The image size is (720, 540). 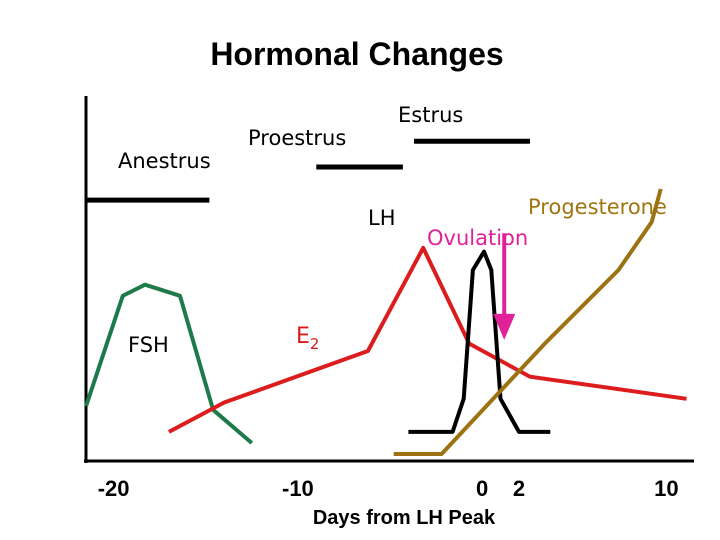 What do you see at coordinates (297, 138) in the screenshot?
I see `phase-label-proestrus: Proestrus` at bounding box center [297, 138].